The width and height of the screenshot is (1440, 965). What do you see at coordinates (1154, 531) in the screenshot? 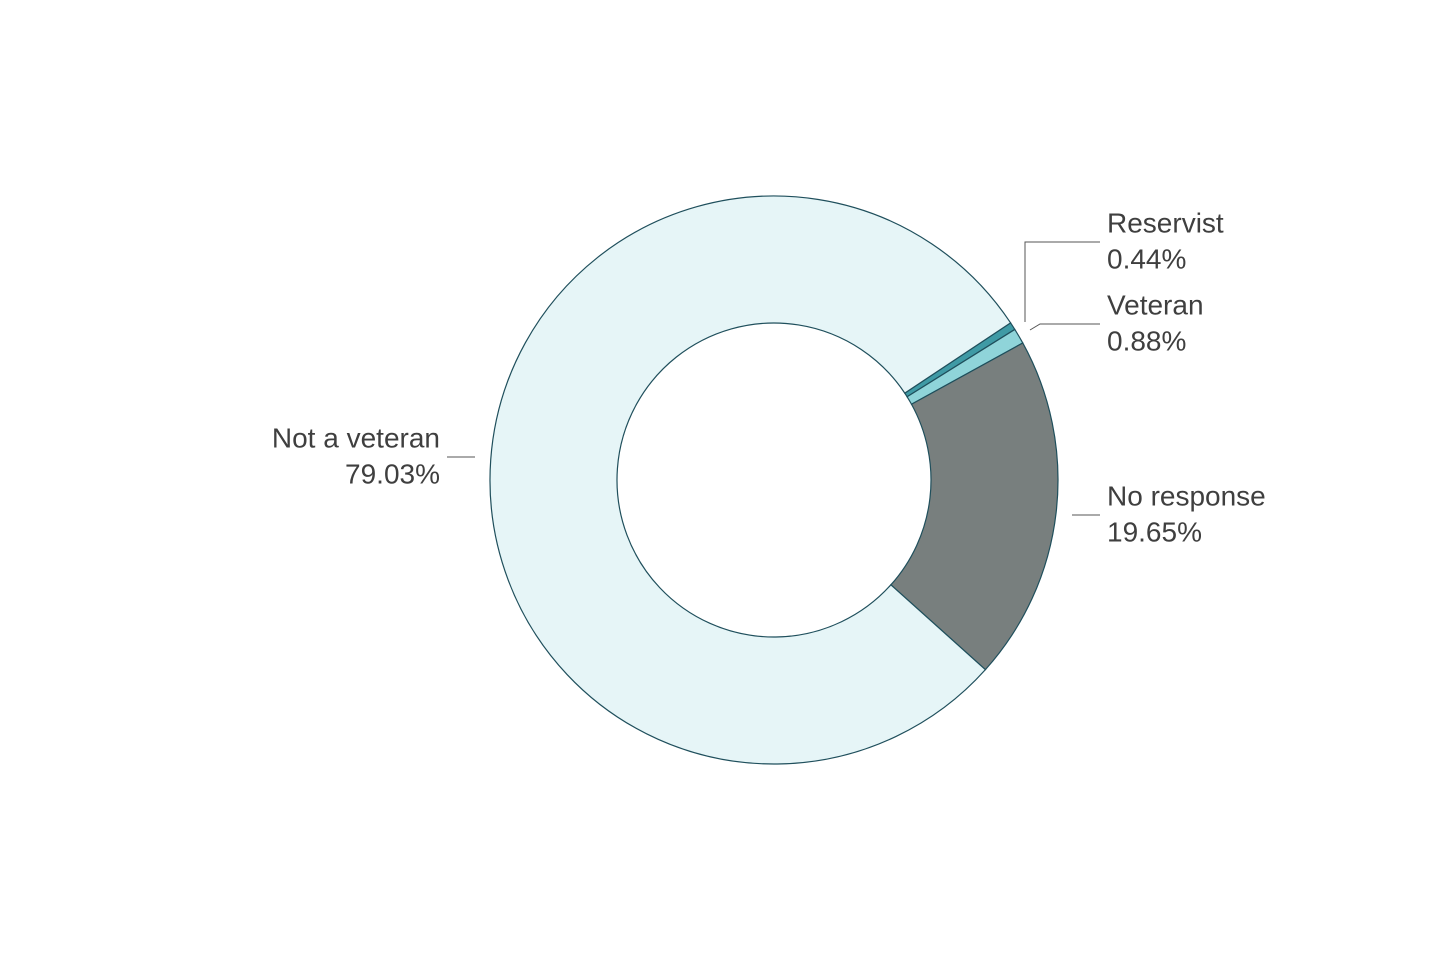
I see `slice-value-label: 19.65%` at bounding box center [1154, 531].